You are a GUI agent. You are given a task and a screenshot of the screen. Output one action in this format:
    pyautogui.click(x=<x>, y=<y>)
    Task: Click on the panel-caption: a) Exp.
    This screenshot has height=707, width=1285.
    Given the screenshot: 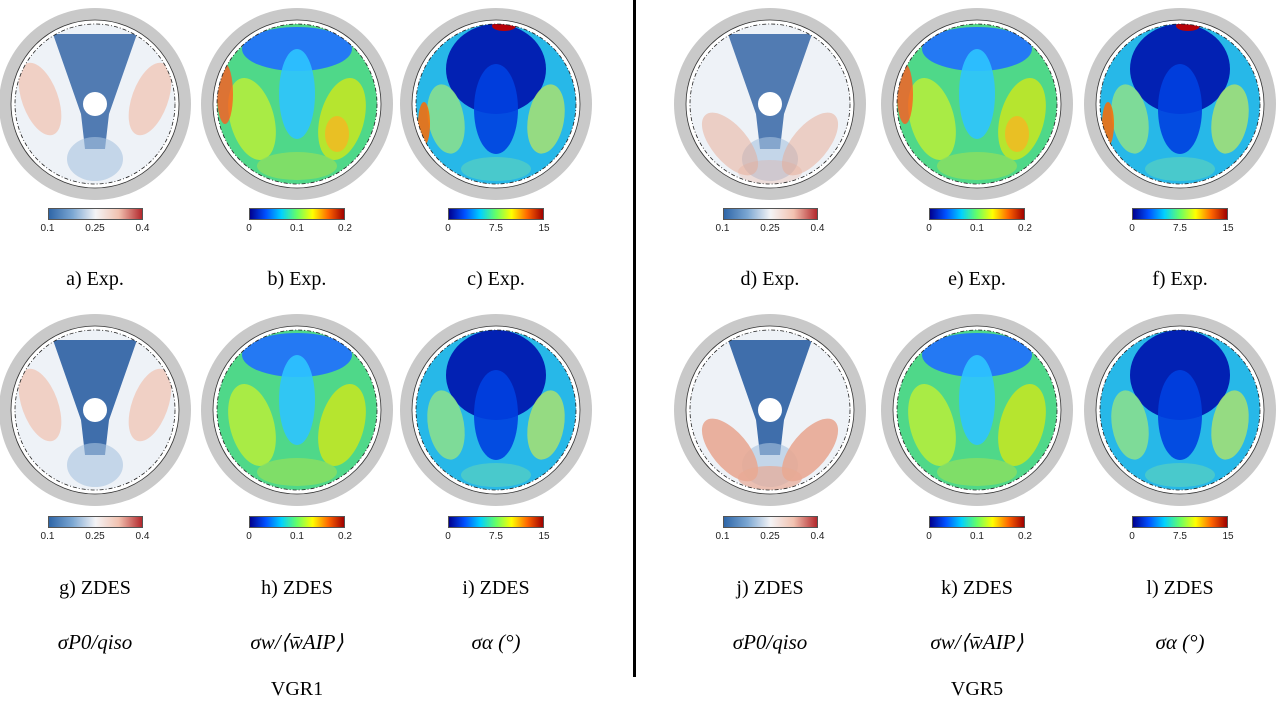 What is the action you would take?
    pyautogui.click(x=95, y=279)
    